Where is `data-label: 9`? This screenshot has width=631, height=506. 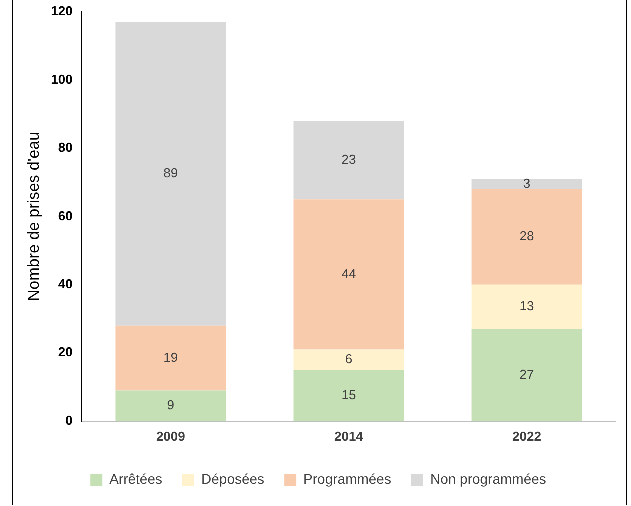
data-label: 9 is located at coordinates (171, 405).